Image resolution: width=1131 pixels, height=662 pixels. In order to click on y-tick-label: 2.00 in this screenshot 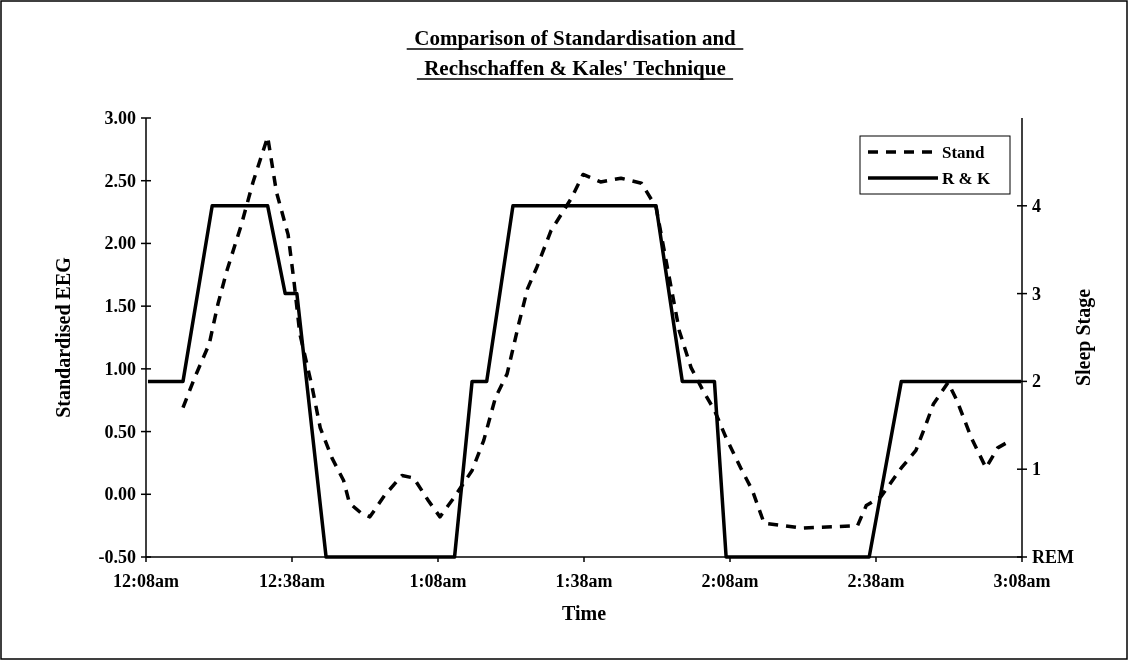, I will do `click(120, 243)`.